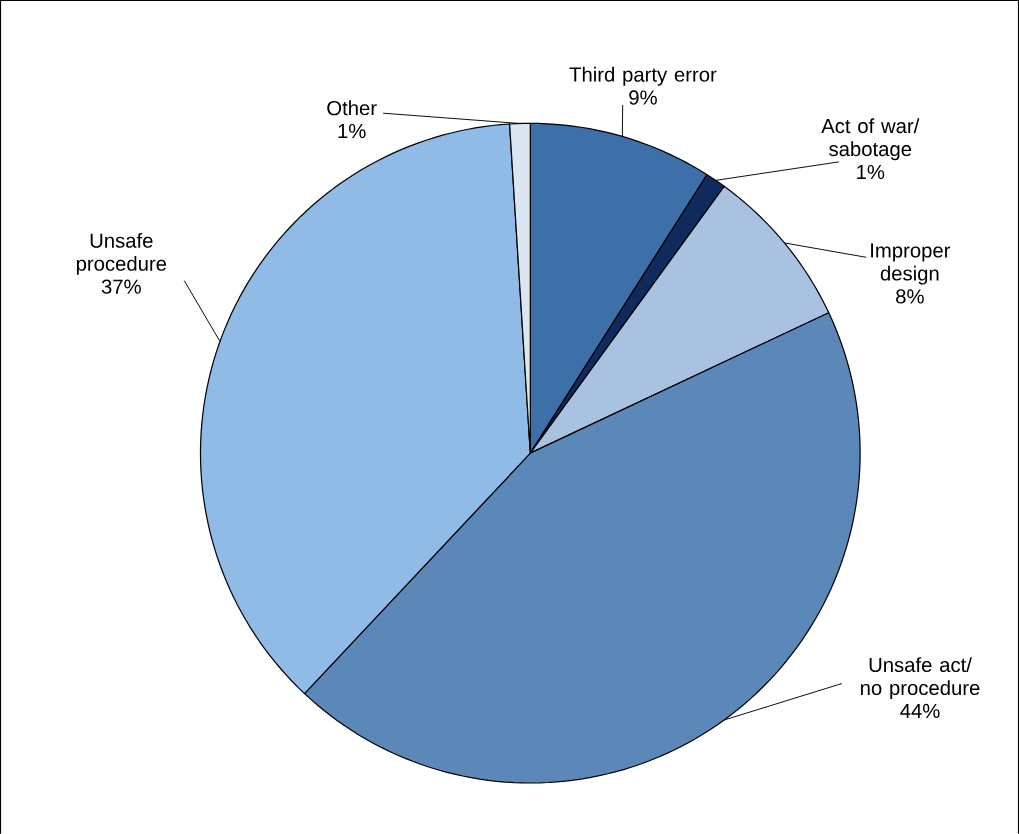  What do you see at coordinates (911, 264) in the screenshot?
I see `slice-label: Improper design` at bounding box center [911, 264].